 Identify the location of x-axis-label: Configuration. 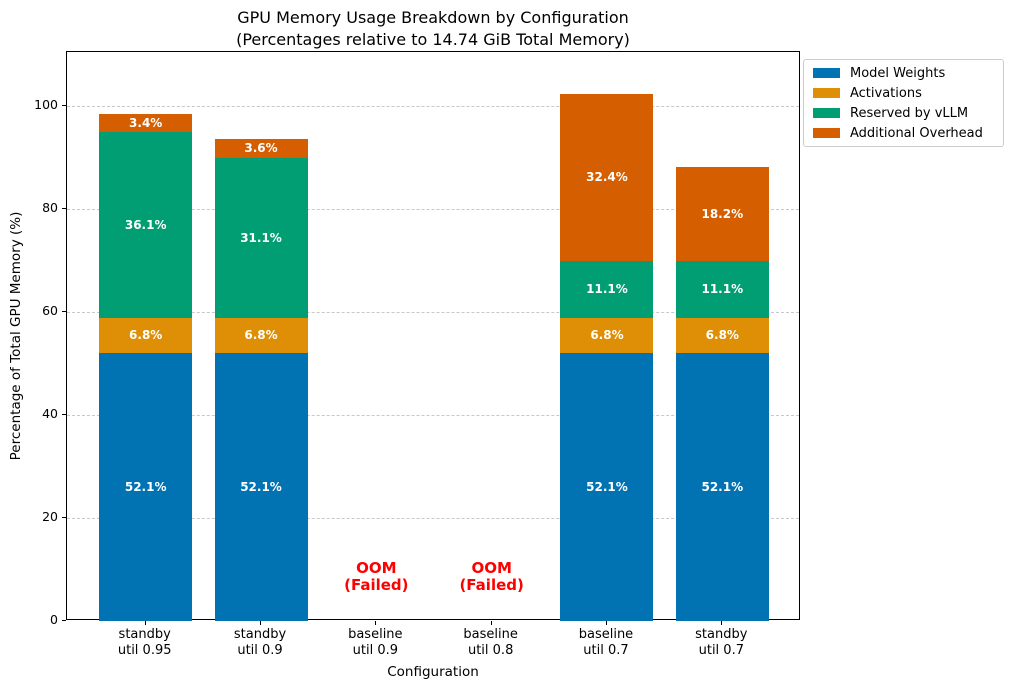
(433, 672).